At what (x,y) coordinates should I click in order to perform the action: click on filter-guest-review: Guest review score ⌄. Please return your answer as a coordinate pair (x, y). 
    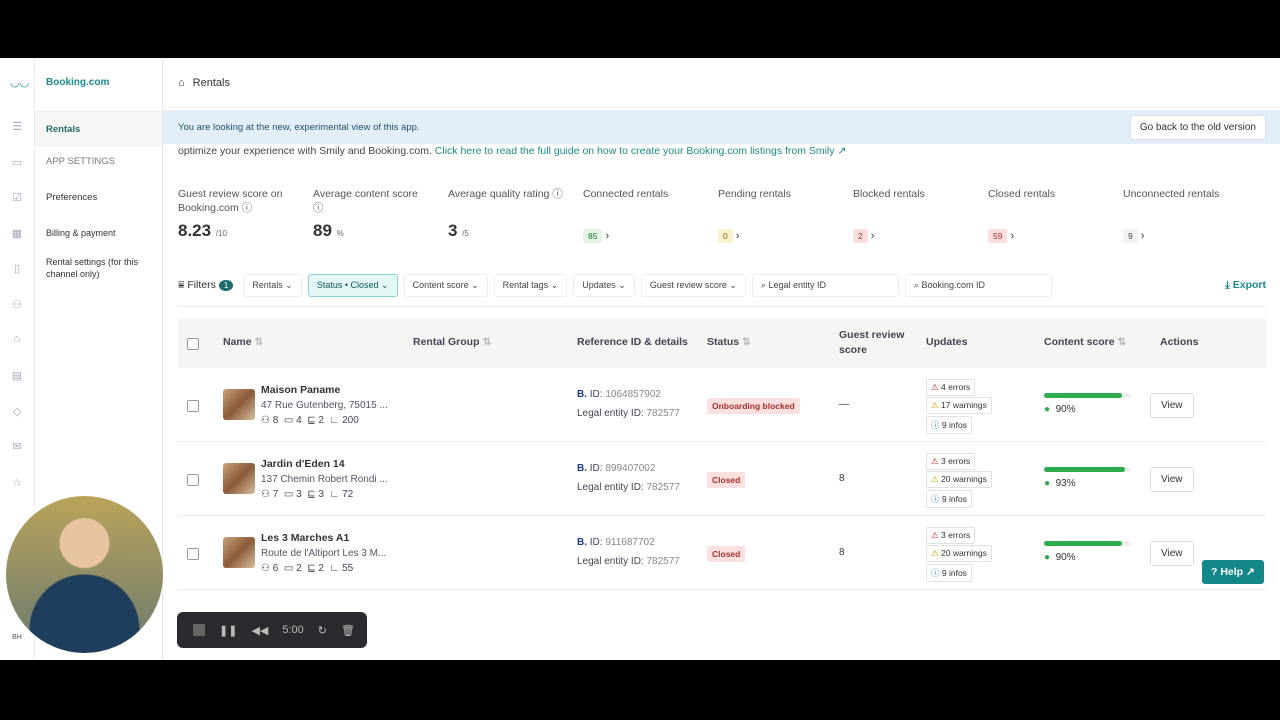
    Looking at the image, I should click on (693, 285).